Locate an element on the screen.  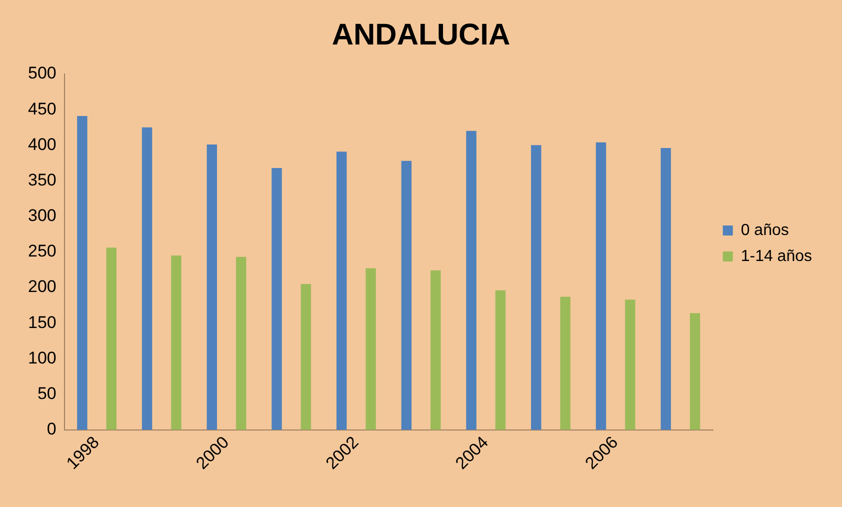
chart-title: ANDALUCIA is located at coordinates (421, 35).